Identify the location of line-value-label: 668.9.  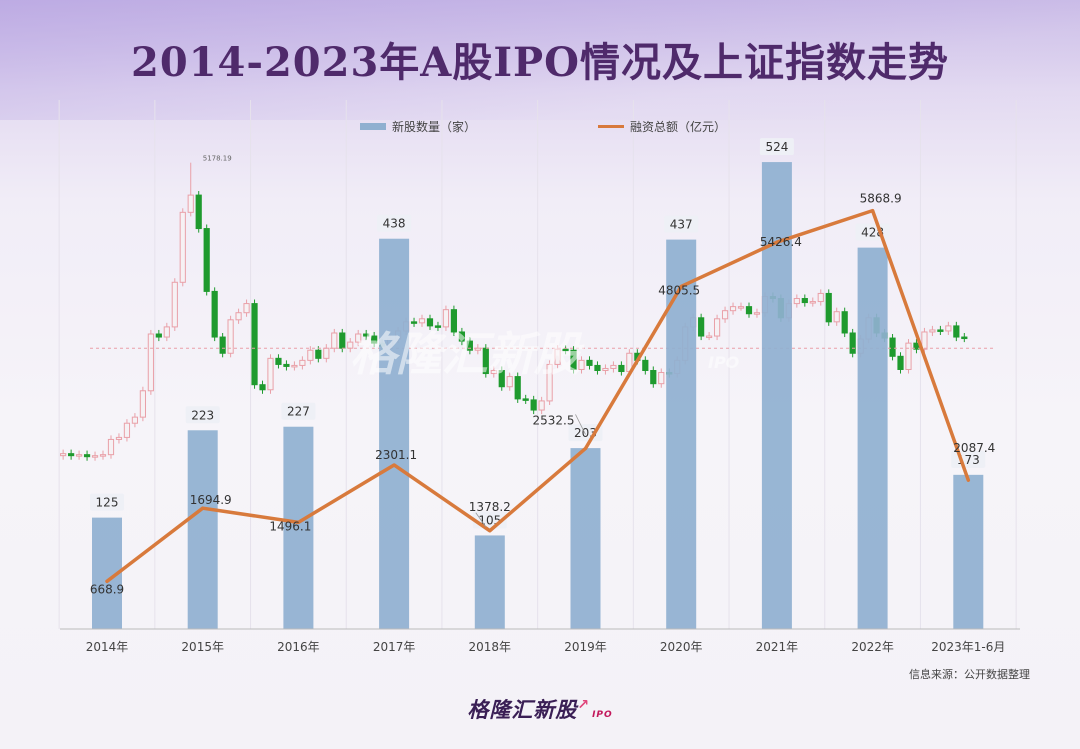
(107, 589).